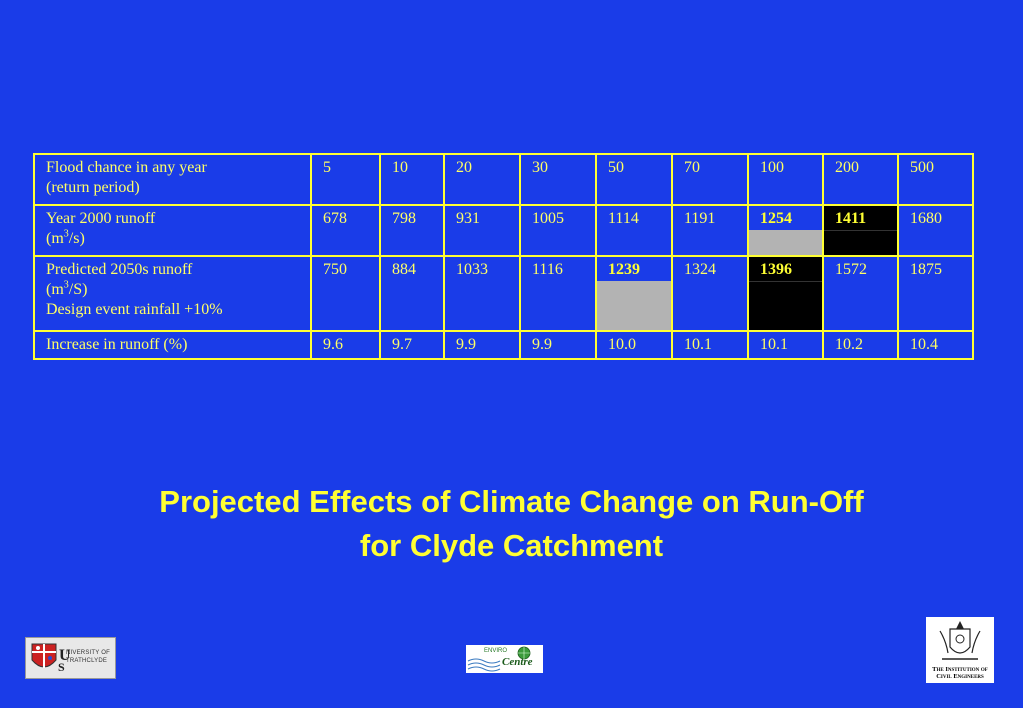 Image resolution: width=1023 pixels, height=708 pixels. I want to click on ice-logo: The Institution of Civil Engineers, so click(960, 650).